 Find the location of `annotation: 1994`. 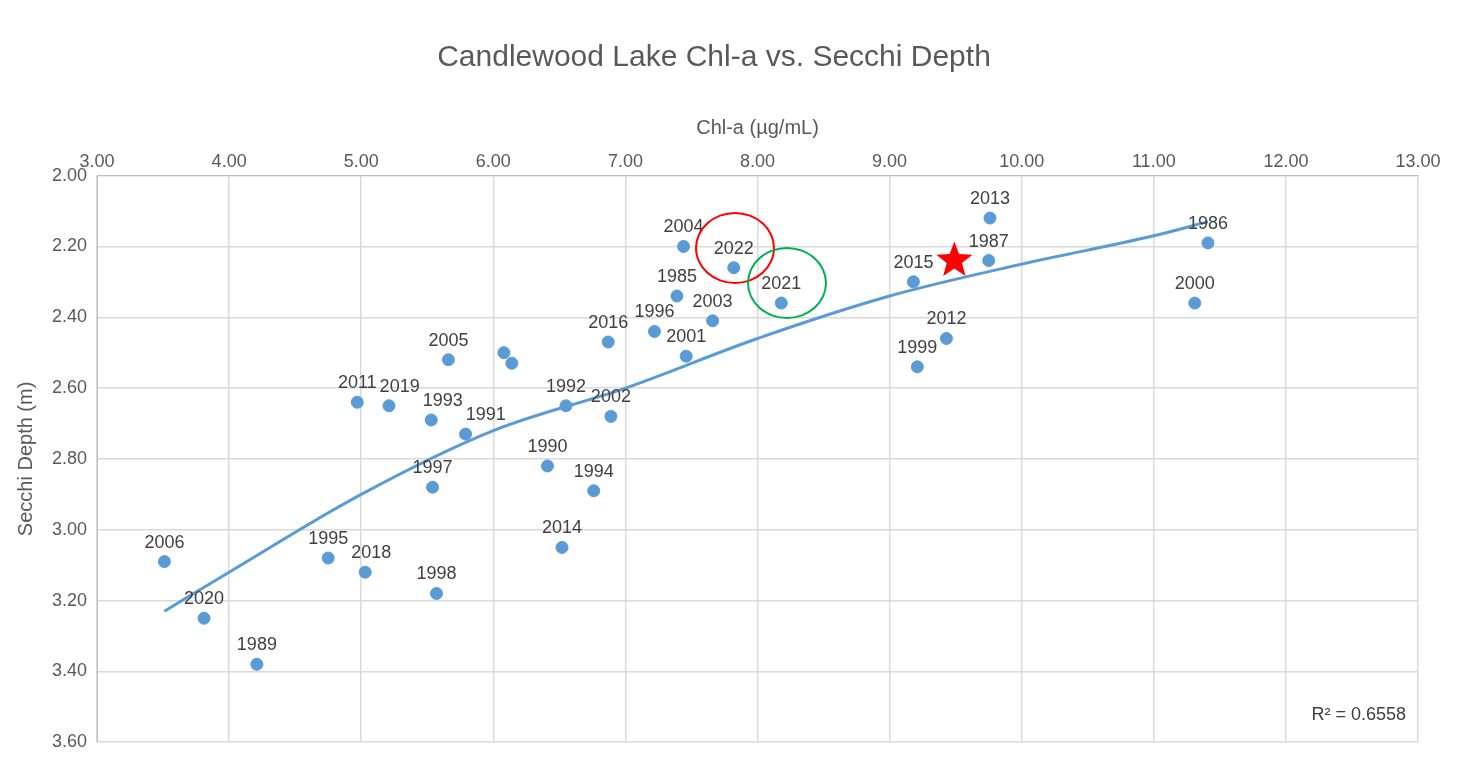

annotation: 1994 is located at coordinates (593, 470).